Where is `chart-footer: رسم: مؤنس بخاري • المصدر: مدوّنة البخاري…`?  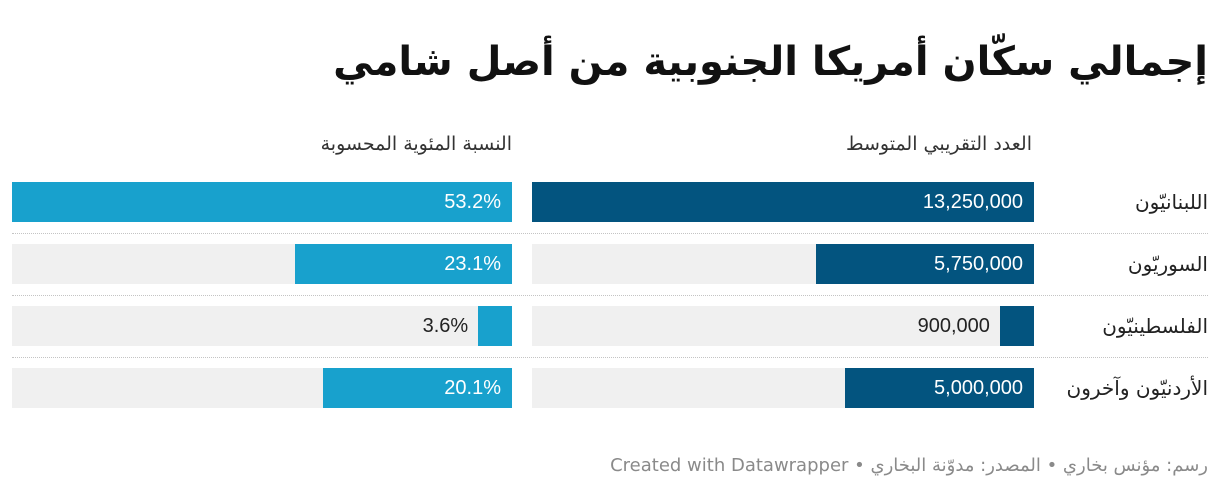 chart-footer: رسم: مؤنس بخاري • المصدر: مدوّنة البخاري… is located at coordinates (909, 465).